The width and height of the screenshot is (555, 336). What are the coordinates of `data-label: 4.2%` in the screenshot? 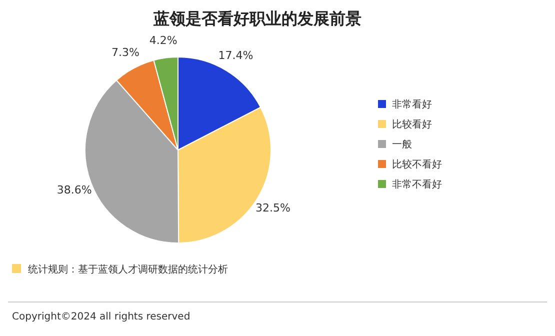 It's located at (163, 40).